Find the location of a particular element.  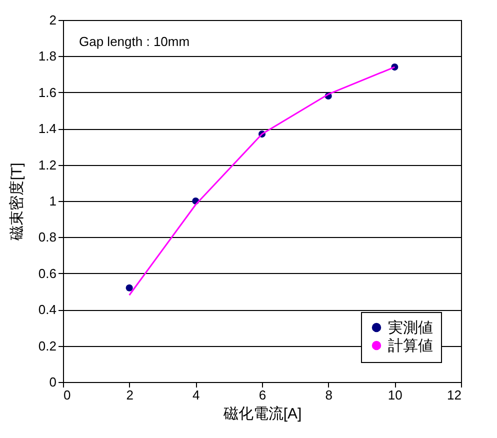

y-axis-title: 磁束密度[T] is located at coordinates (17, 202).